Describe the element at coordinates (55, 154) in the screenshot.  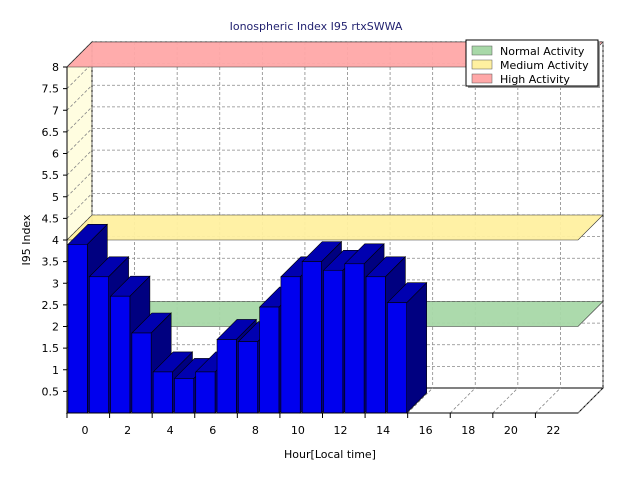
I see `y-tick-label: 6` at that location.